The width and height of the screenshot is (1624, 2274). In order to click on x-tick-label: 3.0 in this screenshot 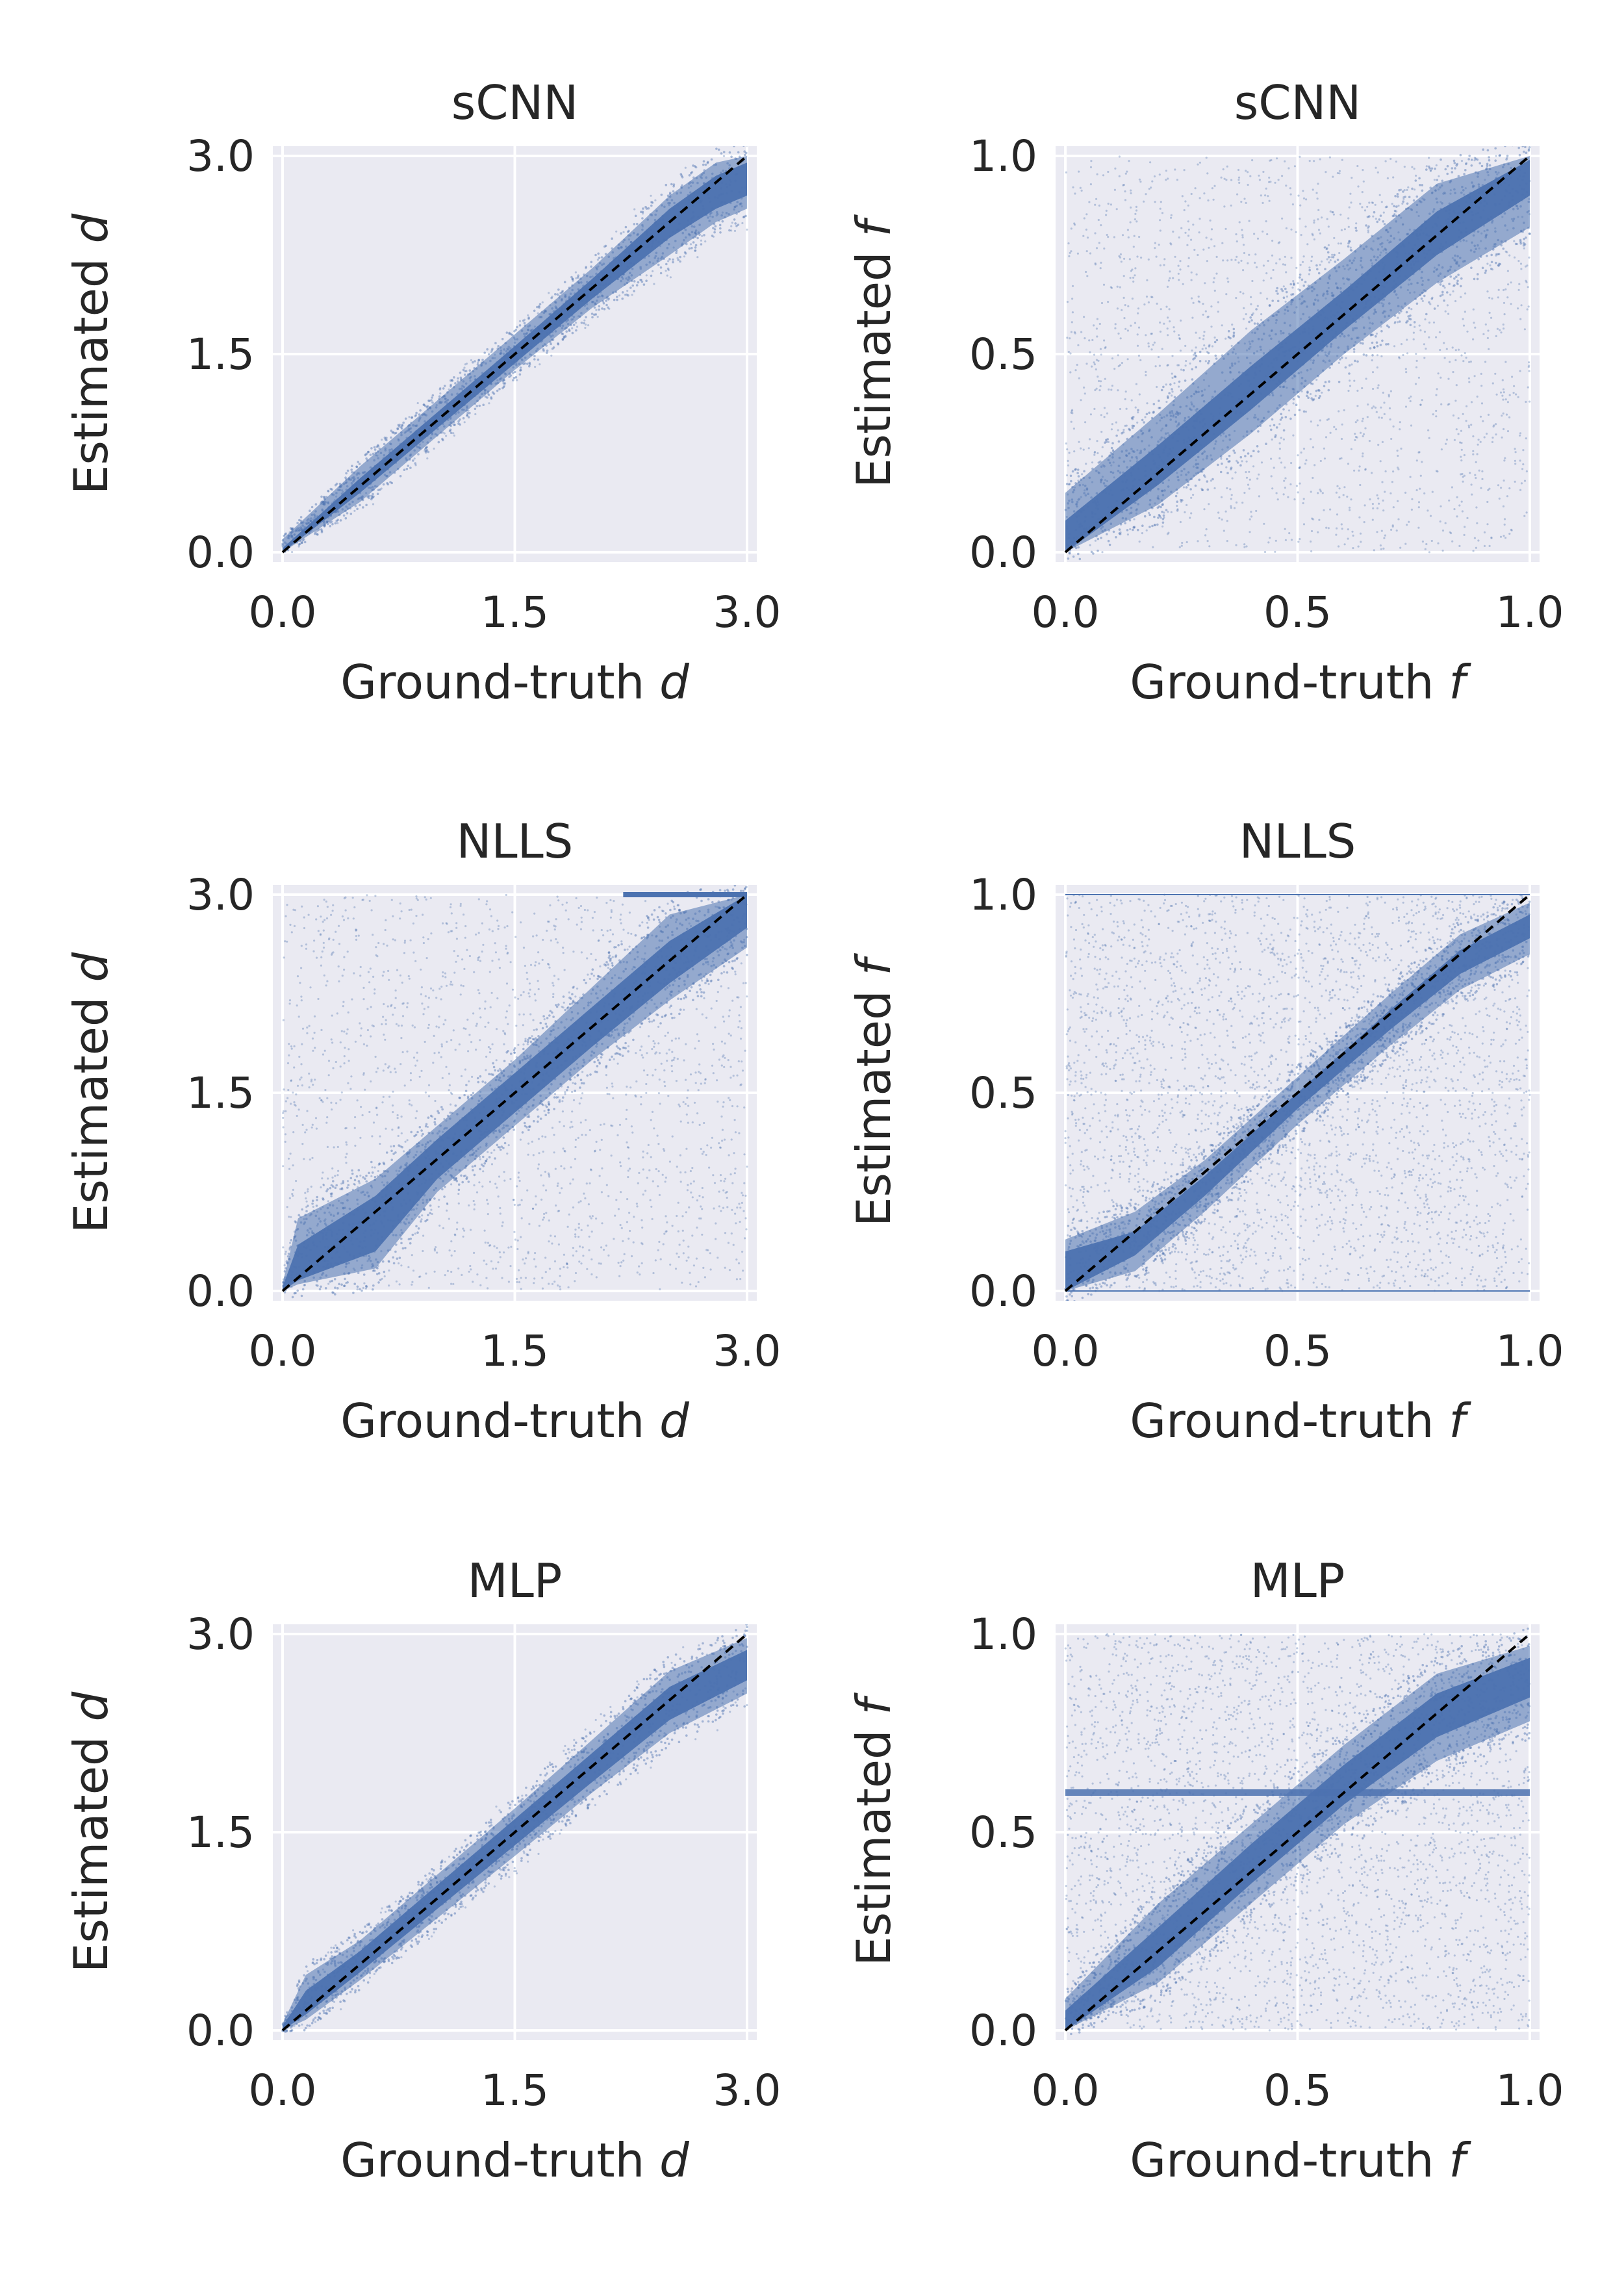, I will do `click(747, 612)`.